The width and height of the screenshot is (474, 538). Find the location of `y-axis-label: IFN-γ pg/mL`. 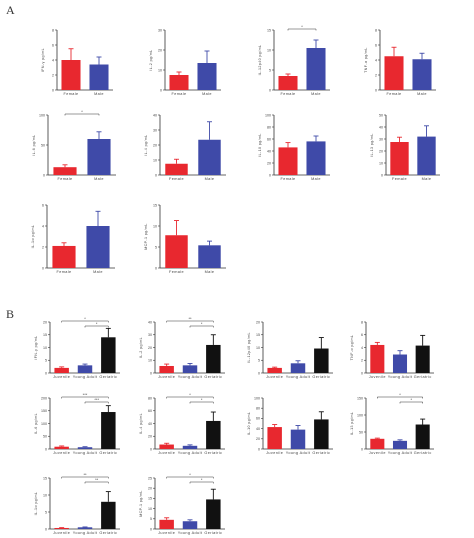

y-axis-label: IFN-γ pg/mL is located at coordinates (43, 60).